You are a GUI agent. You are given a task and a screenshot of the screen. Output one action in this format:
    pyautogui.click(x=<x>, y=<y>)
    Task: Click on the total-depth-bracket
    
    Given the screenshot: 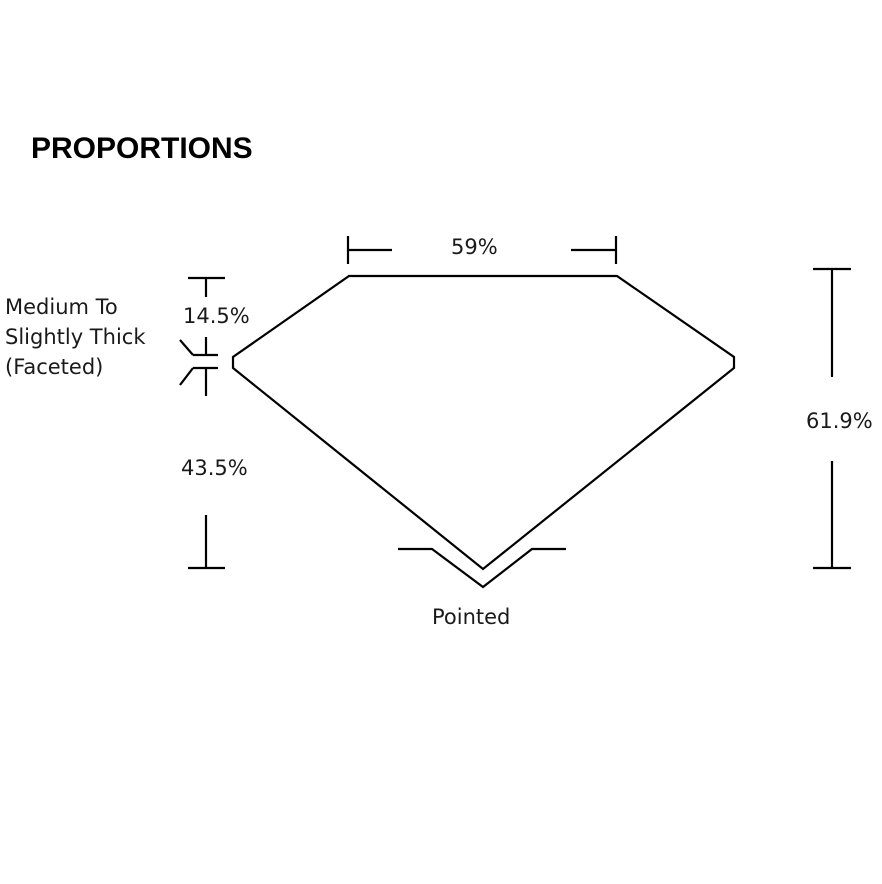 What is the action you would take?
    pyautogui.click(x=832, y=418)
    